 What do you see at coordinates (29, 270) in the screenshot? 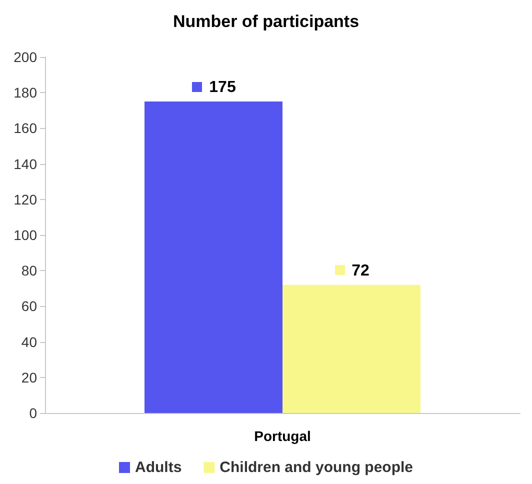
I see `y-tick-label: 80` at bounding box center [29, 270].